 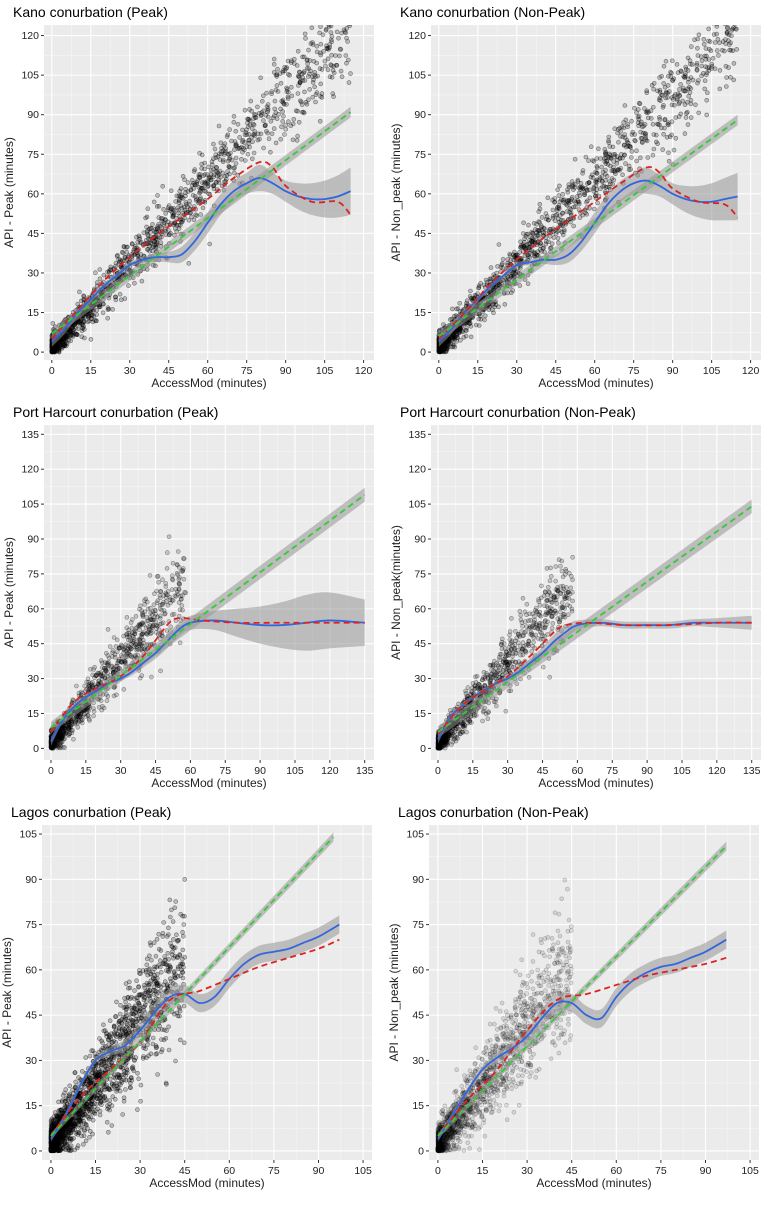 What do you see at coordinates (30, 435) in the screenshot?
I see `y-tick-label: 135` at bounding box center [30, 435].